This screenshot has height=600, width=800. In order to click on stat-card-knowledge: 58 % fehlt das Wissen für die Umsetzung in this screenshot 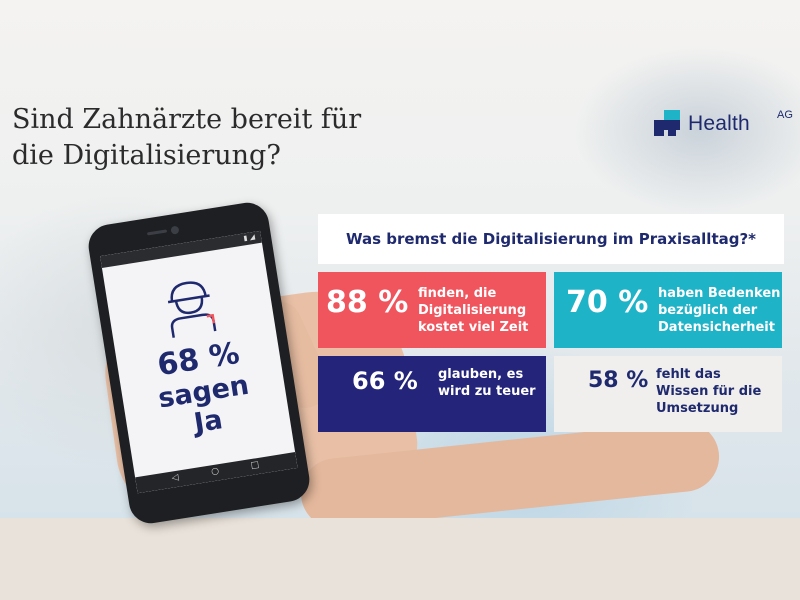, I will do `click(668, 394)`.